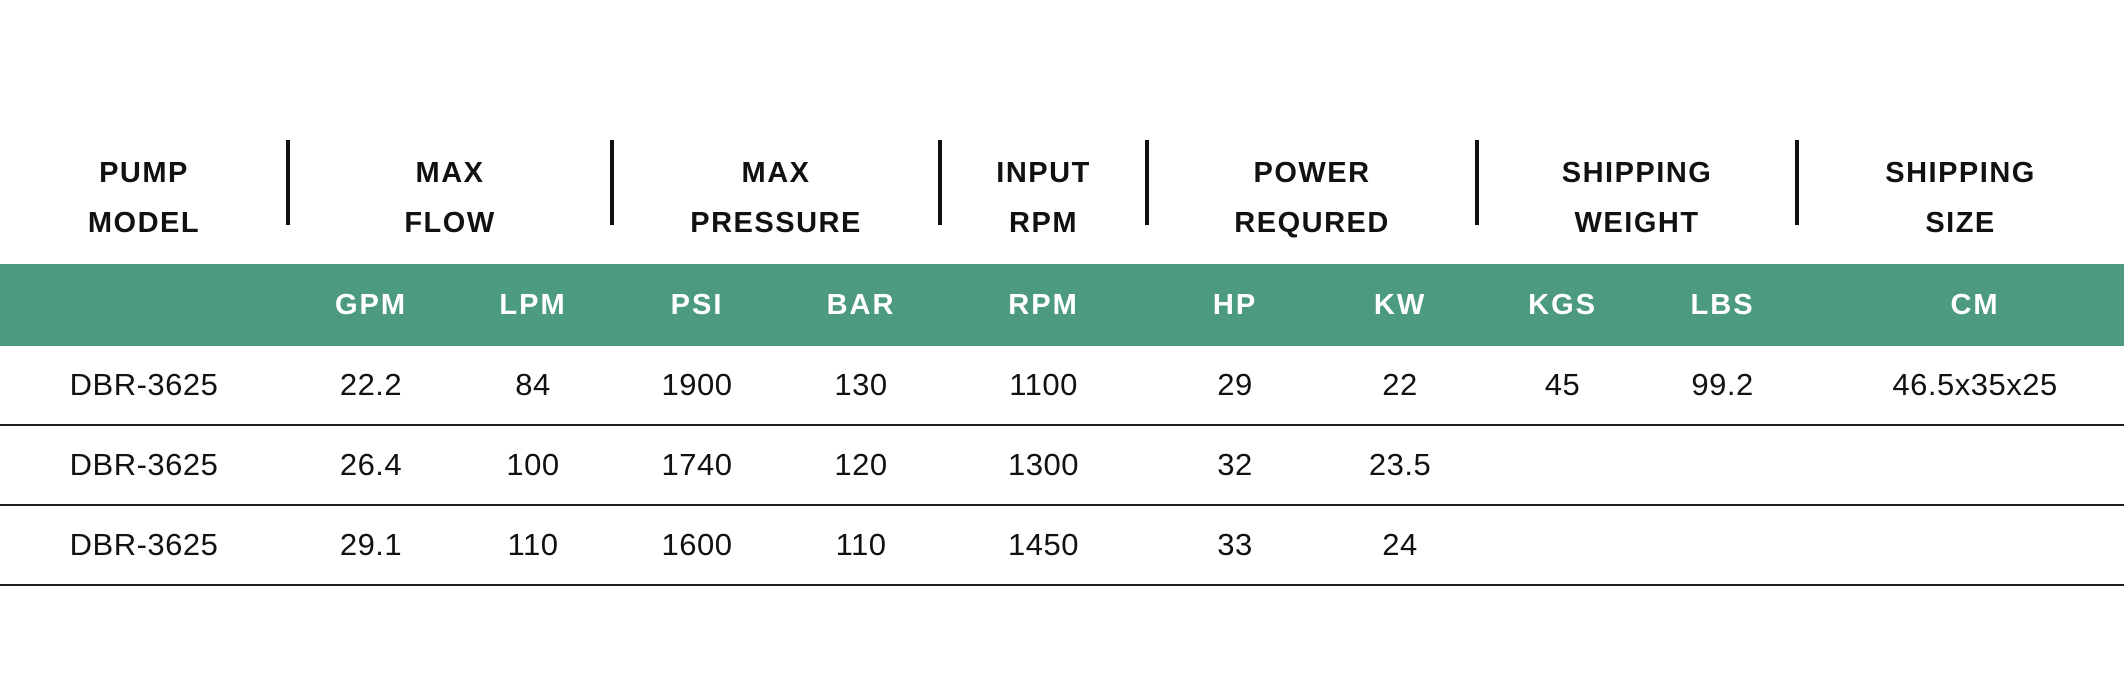 The height and width of the screenshot is (684, 2124). What do you see at coordinates (1637, 223) in the screenshot?
I see `header-line: WEIGHT` at bounding box center [1637, 223].